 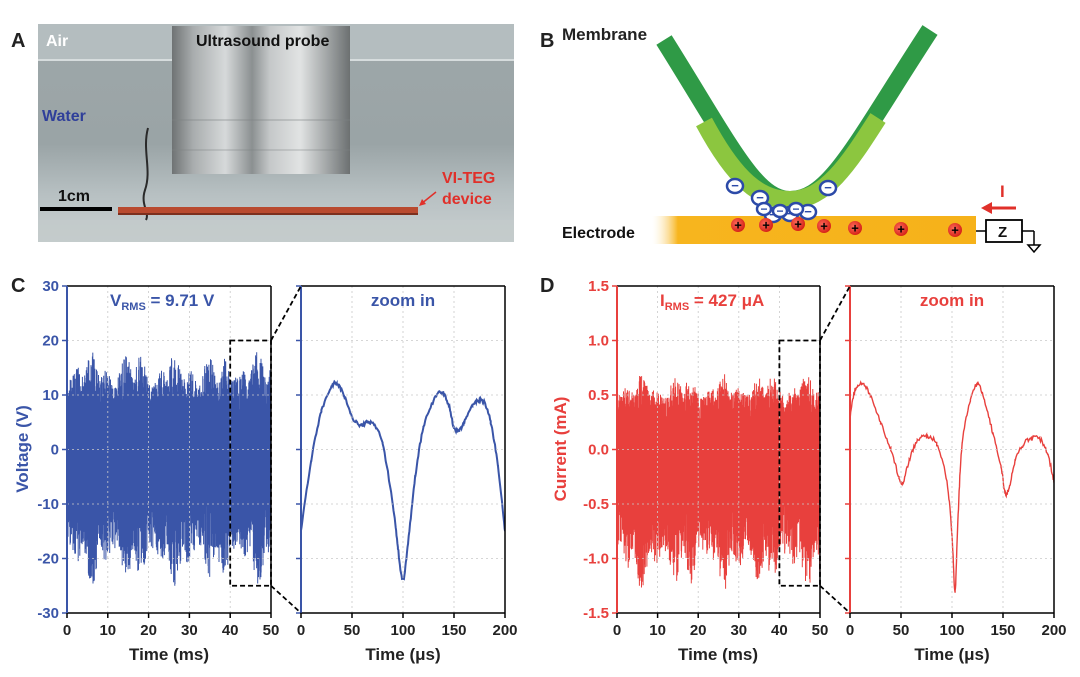 I want to click on c-annotation-vrms: VRMS = 9.71 V, so click(x=162, y=302).